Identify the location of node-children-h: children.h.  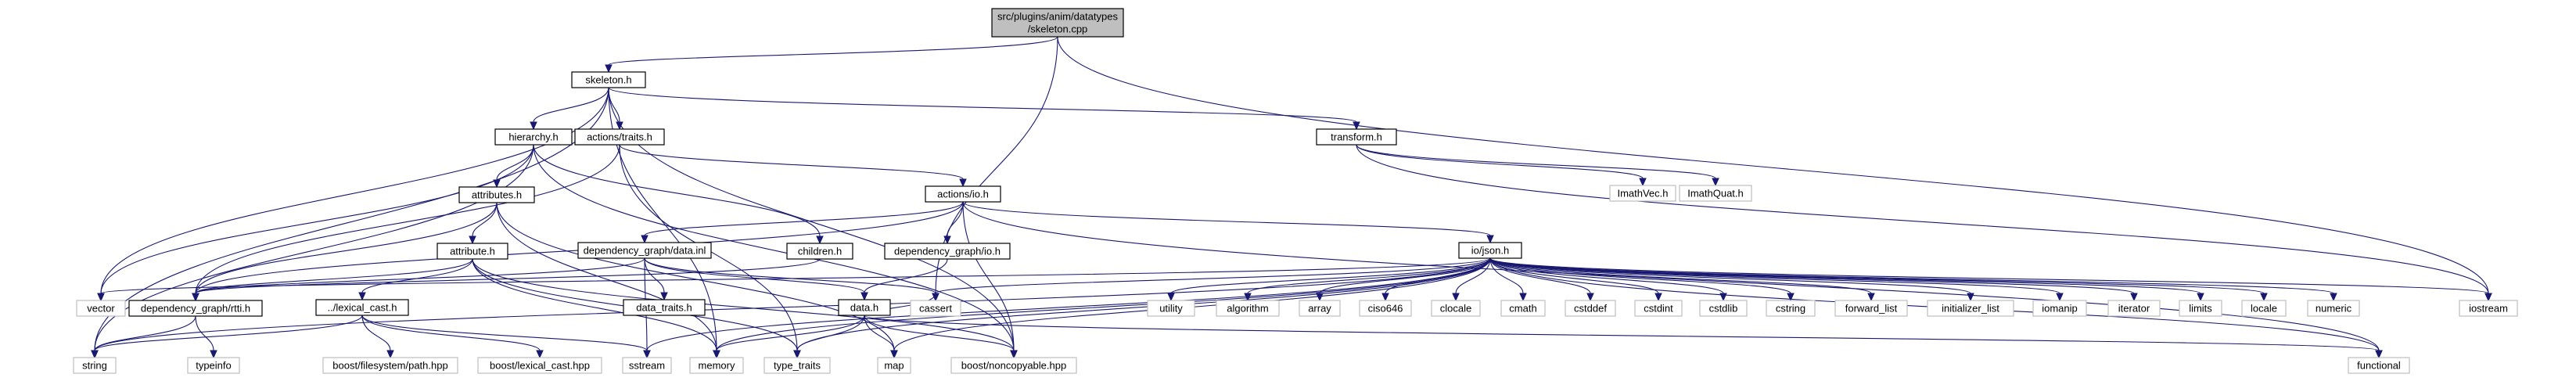
(820, 251).